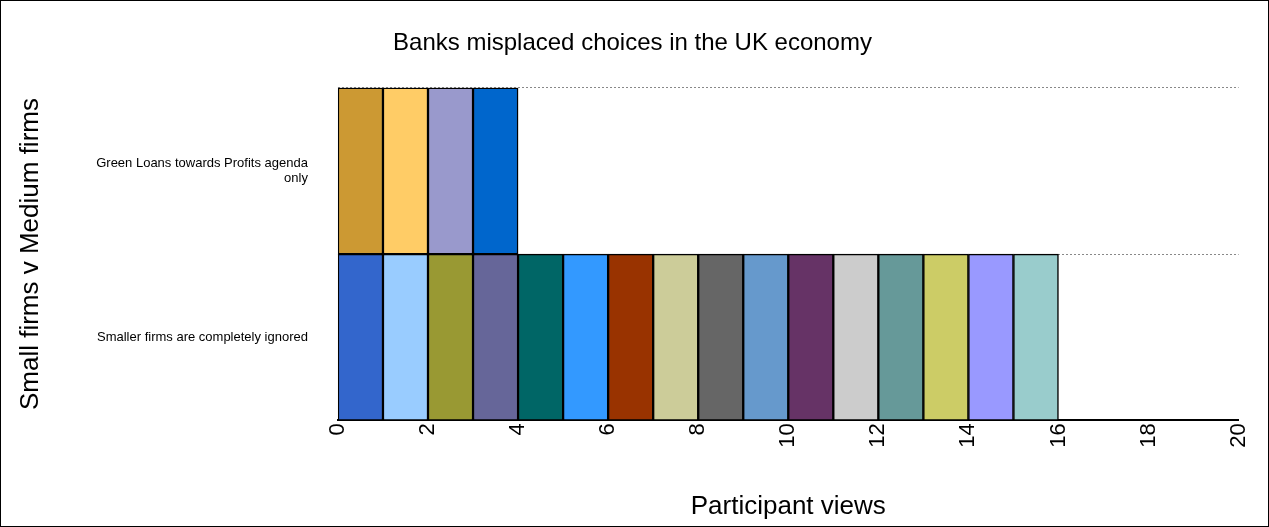  I want to click on chart-title: Banks misplaced choices in the UK economy, so click(632, 42).